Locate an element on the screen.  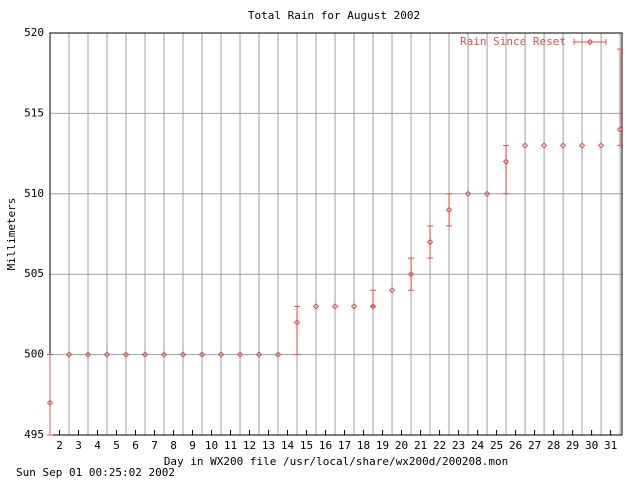
x-tick-label: 8 is located at coordinates (173, 445).